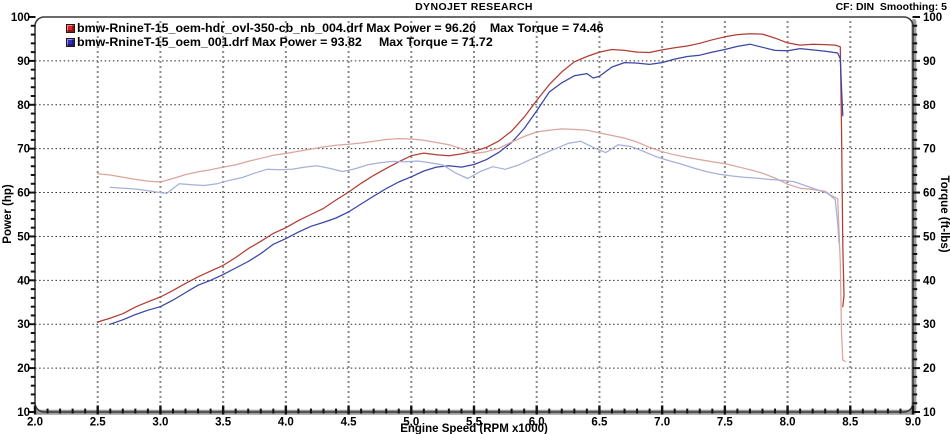 This screenshot has height=434, width=950. I want to click on x-tick-label: 9.0, so click(913, 423).